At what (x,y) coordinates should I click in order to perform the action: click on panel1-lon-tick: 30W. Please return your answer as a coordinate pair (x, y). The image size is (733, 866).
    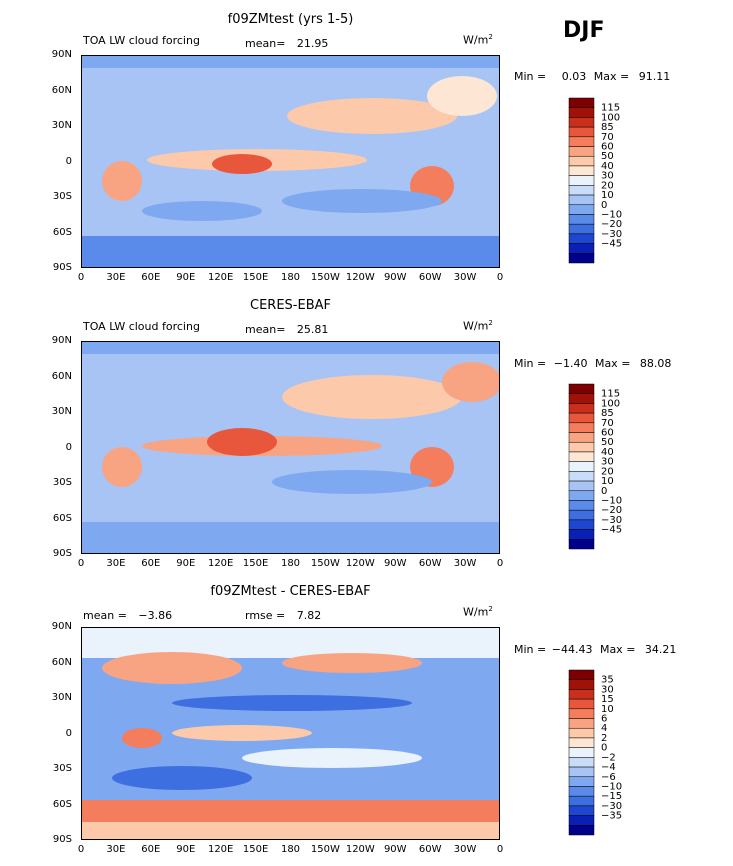
    Looking at the image, I should click on (465, 277).